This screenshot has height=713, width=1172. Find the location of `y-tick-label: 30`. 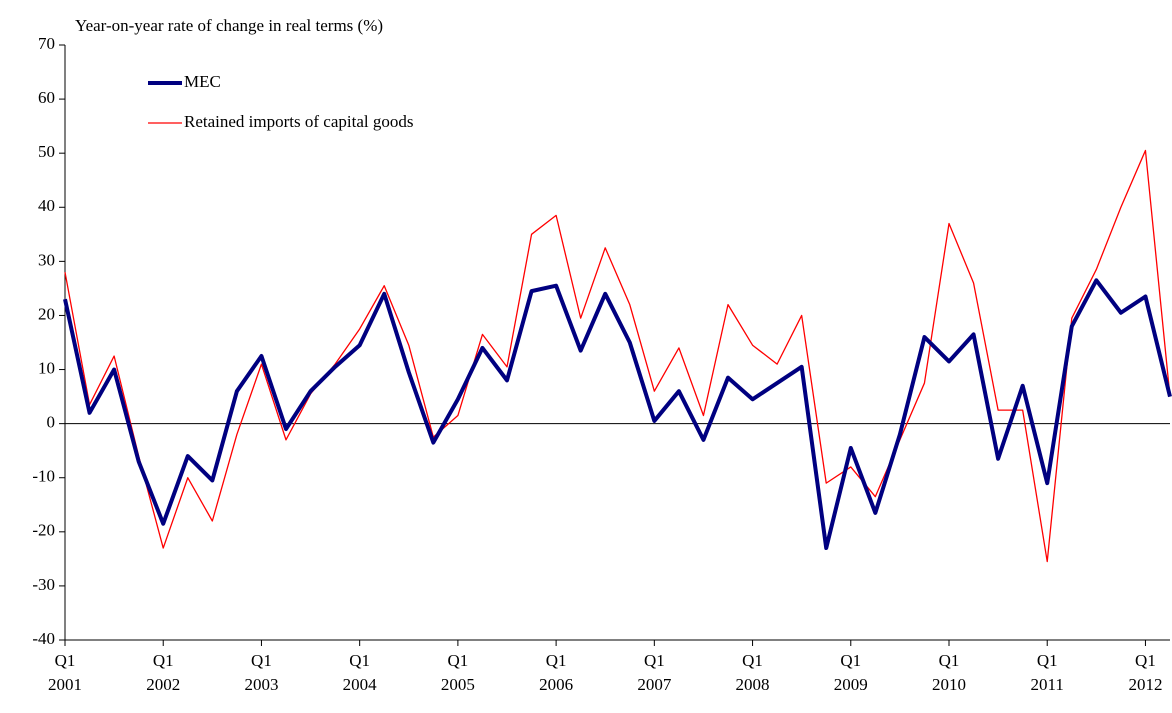

y-tick-label: 30 is located at coordinates (46, 259).